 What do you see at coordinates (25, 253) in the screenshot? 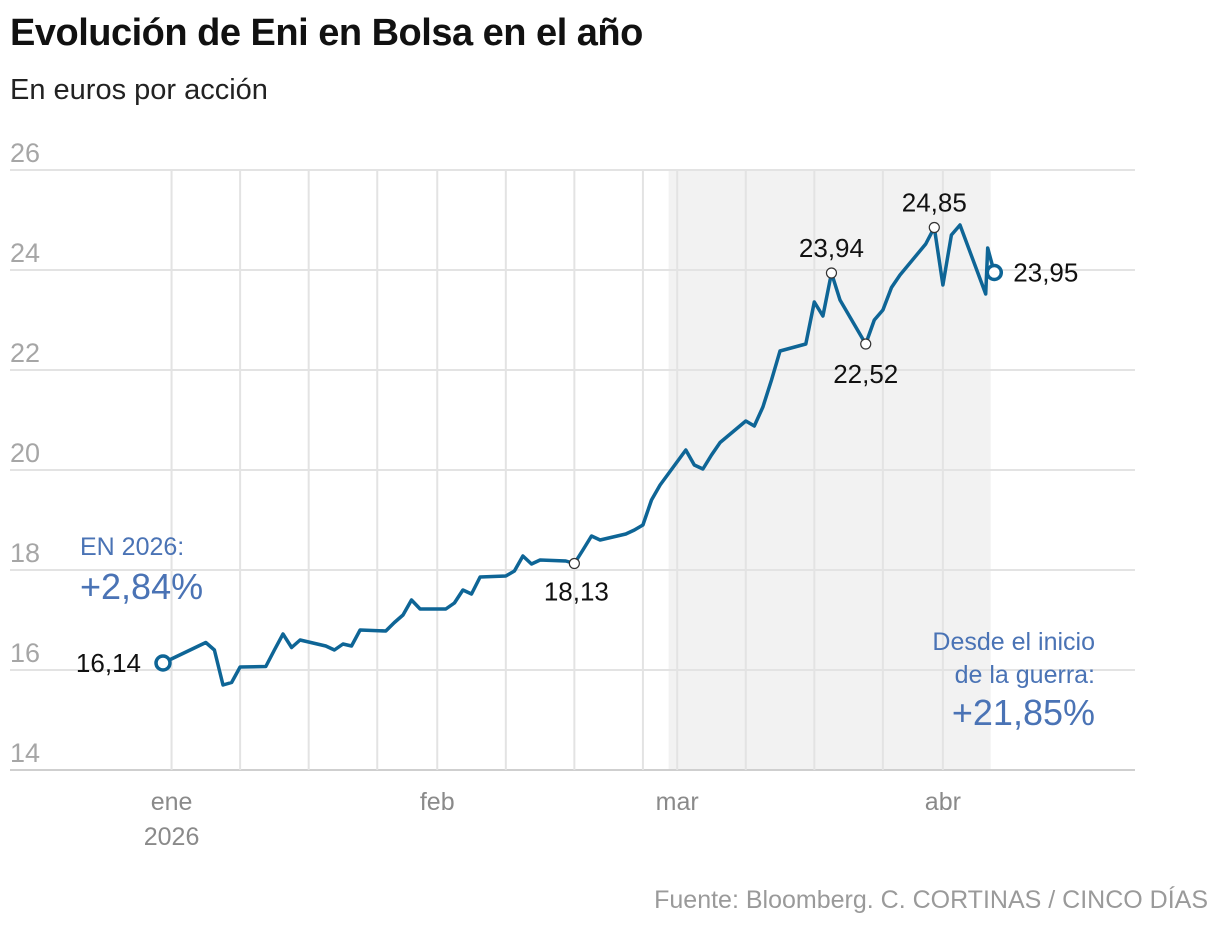
I see `y-tick-label: 24` at bounding box center [25, 253].